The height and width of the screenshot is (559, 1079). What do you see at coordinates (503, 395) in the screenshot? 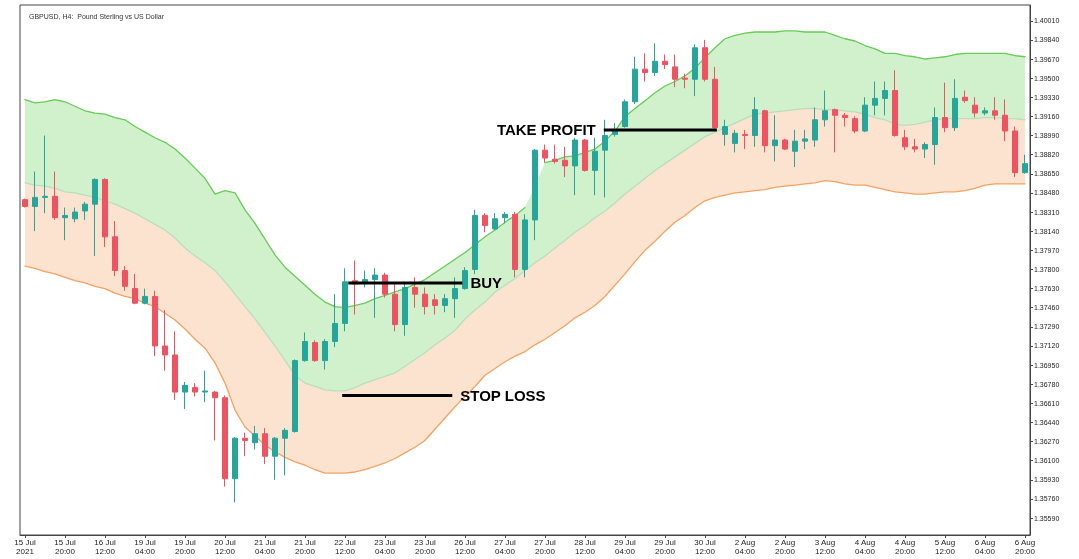
I see `ref-line-label: STOP LOSS` at bounding box center [503, 395].